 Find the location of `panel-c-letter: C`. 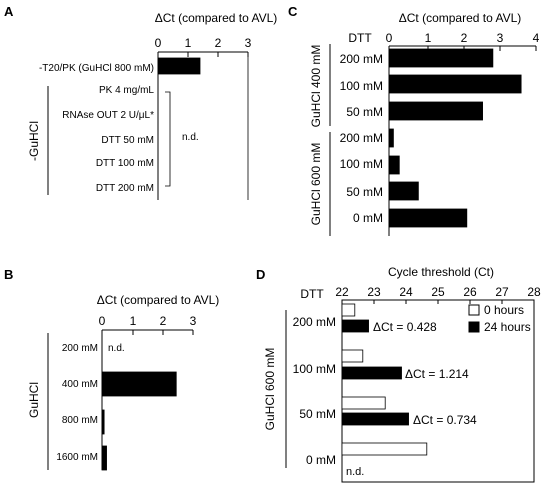

panel-c-letter: C is located at coordinates (293, 11).